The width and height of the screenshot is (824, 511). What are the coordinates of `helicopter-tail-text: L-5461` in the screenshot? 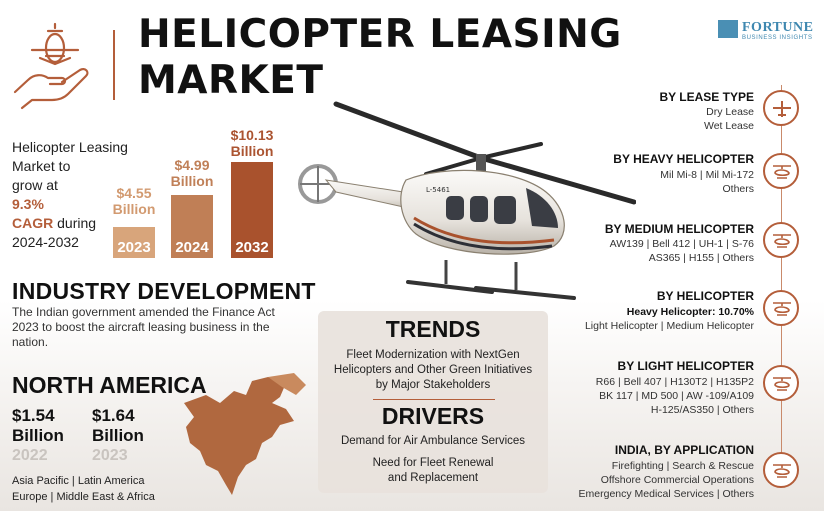 It's located at (438, 190).